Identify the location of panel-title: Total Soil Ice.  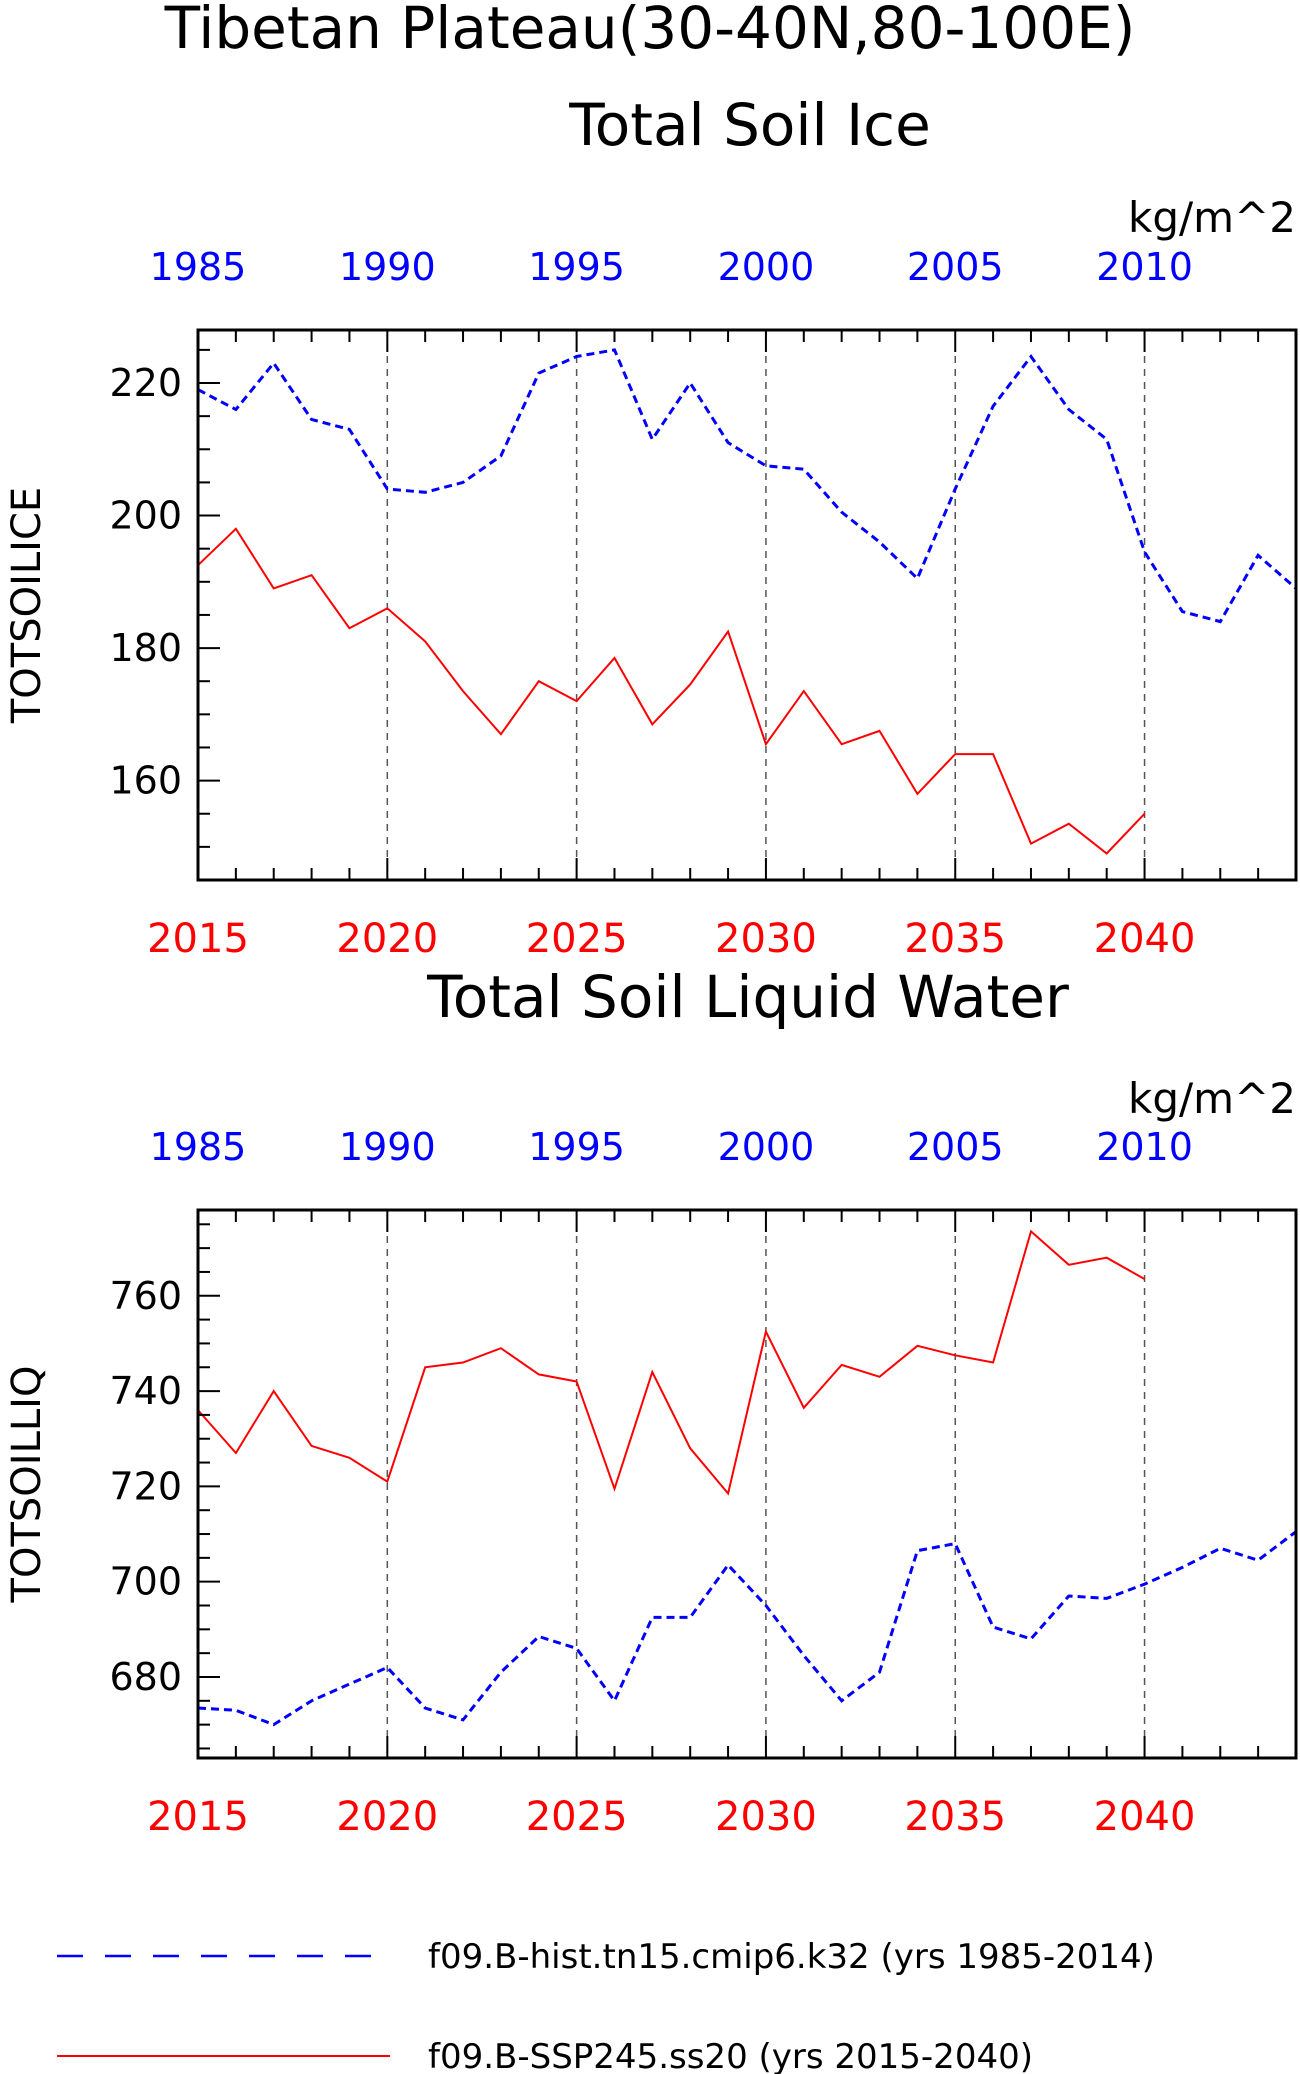
(749, 125).